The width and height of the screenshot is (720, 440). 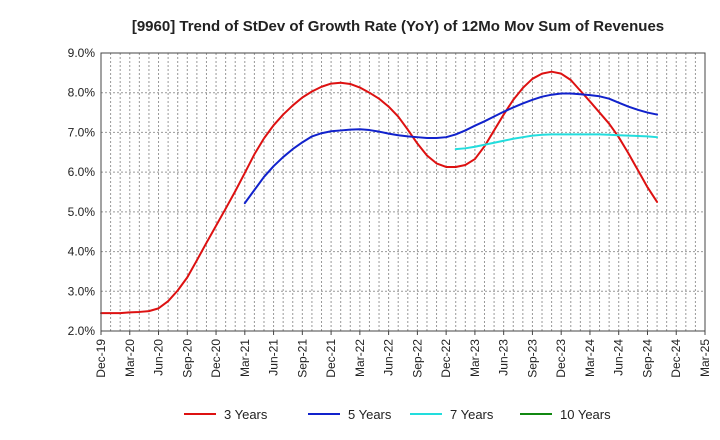 What do you see at coordinates (274, 357) in the screenshot?
I see `x-tick-label: Jun-21` at bounding box center [274, 357].